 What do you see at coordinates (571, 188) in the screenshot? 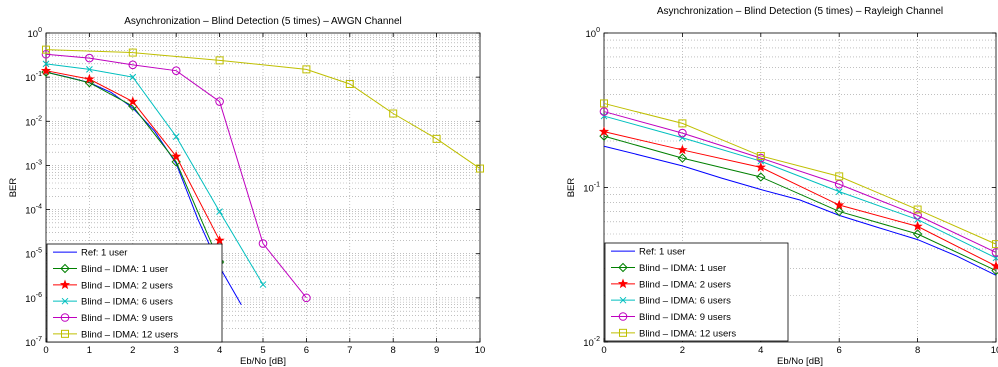
I see `y-axis-label: BER` at bounding box center [571, 188].